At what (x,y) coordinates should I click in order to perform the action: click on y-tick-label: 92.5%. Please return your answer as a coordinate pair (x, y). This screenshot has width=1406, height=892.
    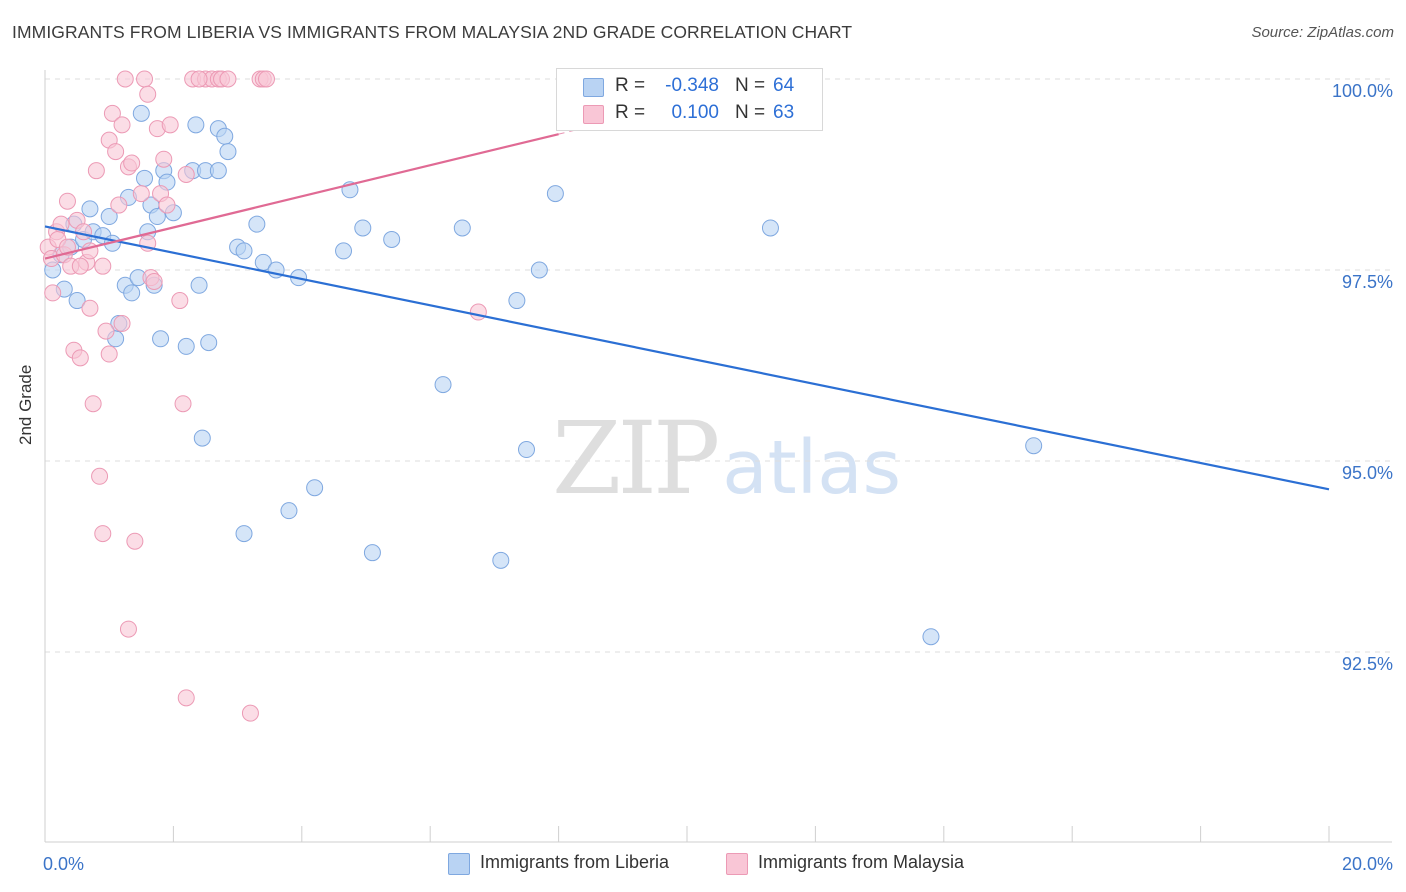
    Looking at the image, I should click on (1367, 664).